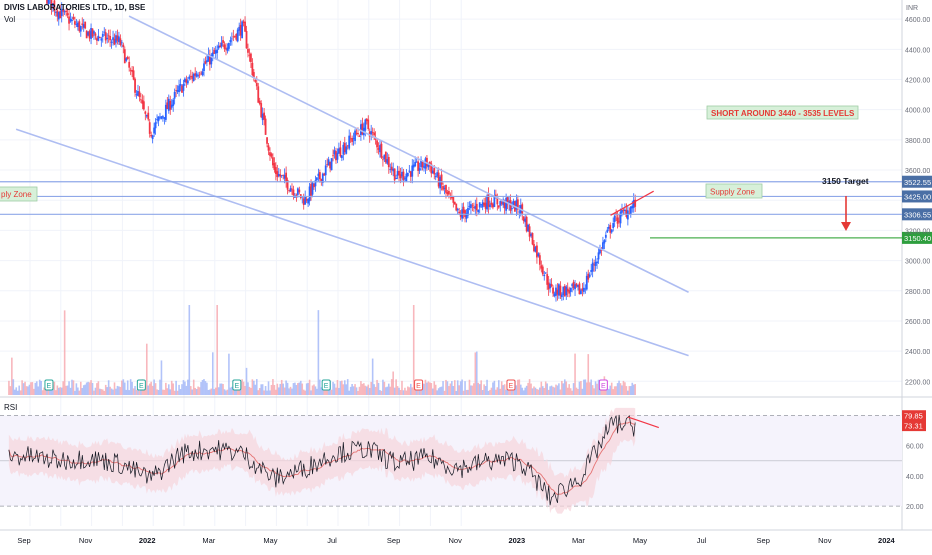 The image size is (932, 555). What do you see at coordinates (783, 113) in the screenshot?
I see `short-note-text: SHORT AROUND 3440 - 3535 LEVELS` at bounding box center [783, 113].